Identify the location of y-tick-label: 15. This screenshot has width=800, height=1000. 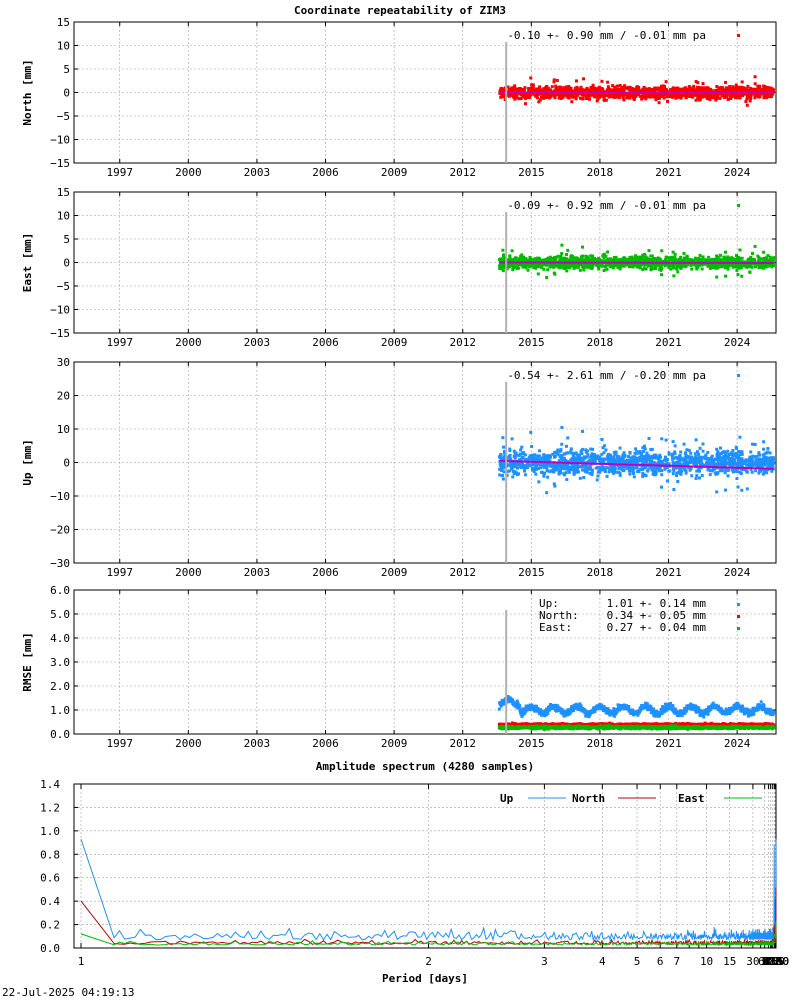
(63, 192).